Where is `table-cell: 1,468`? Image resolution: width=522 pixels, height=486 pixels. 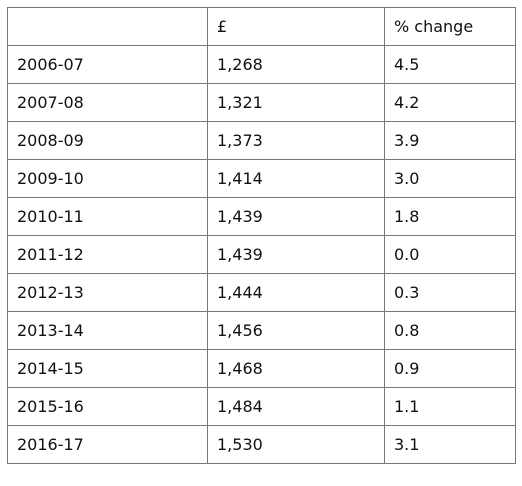
table-cell: 1,468 is located at coordinates (296, 368).